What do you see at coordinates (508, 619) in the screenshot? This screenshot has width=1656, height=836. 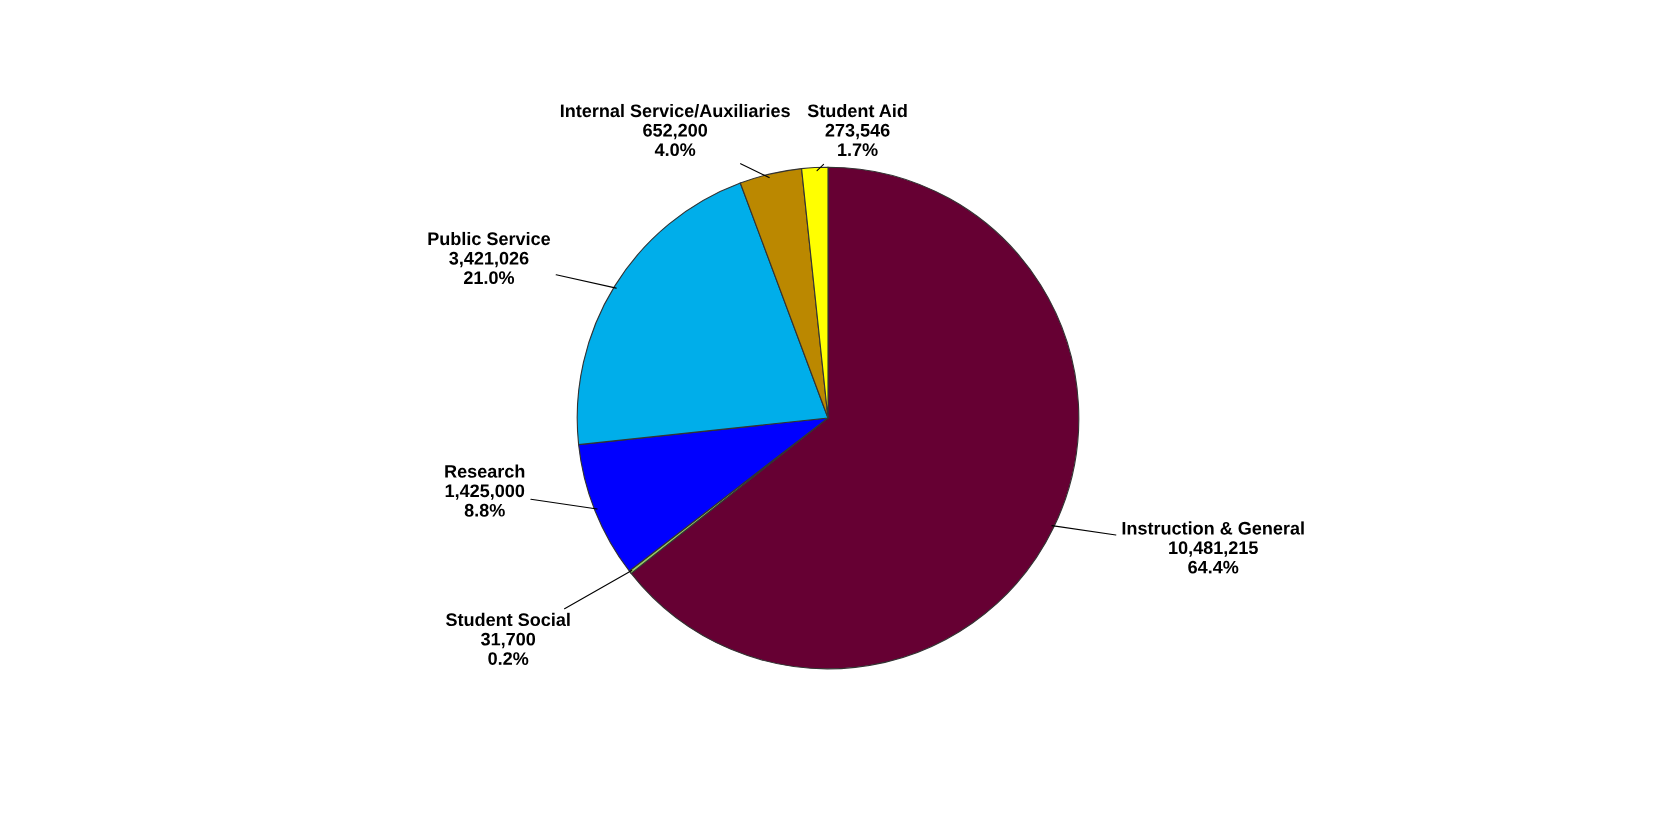 I see `slice-label: Student Social` at bounding box center [508, 619].